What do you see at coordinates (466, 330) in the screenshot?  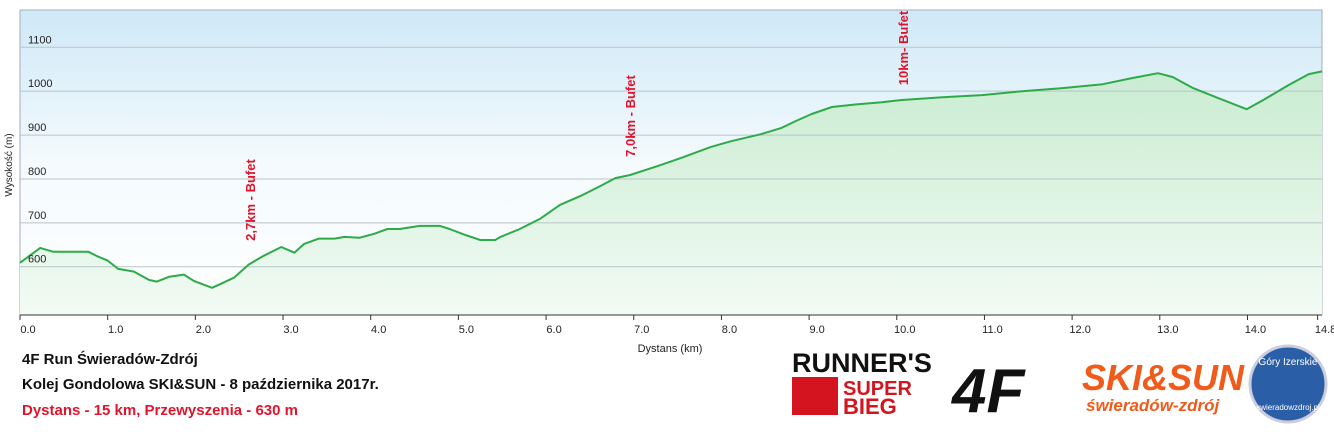 I see `x-tick-label: 5.0` at bounding box center [466, 330].